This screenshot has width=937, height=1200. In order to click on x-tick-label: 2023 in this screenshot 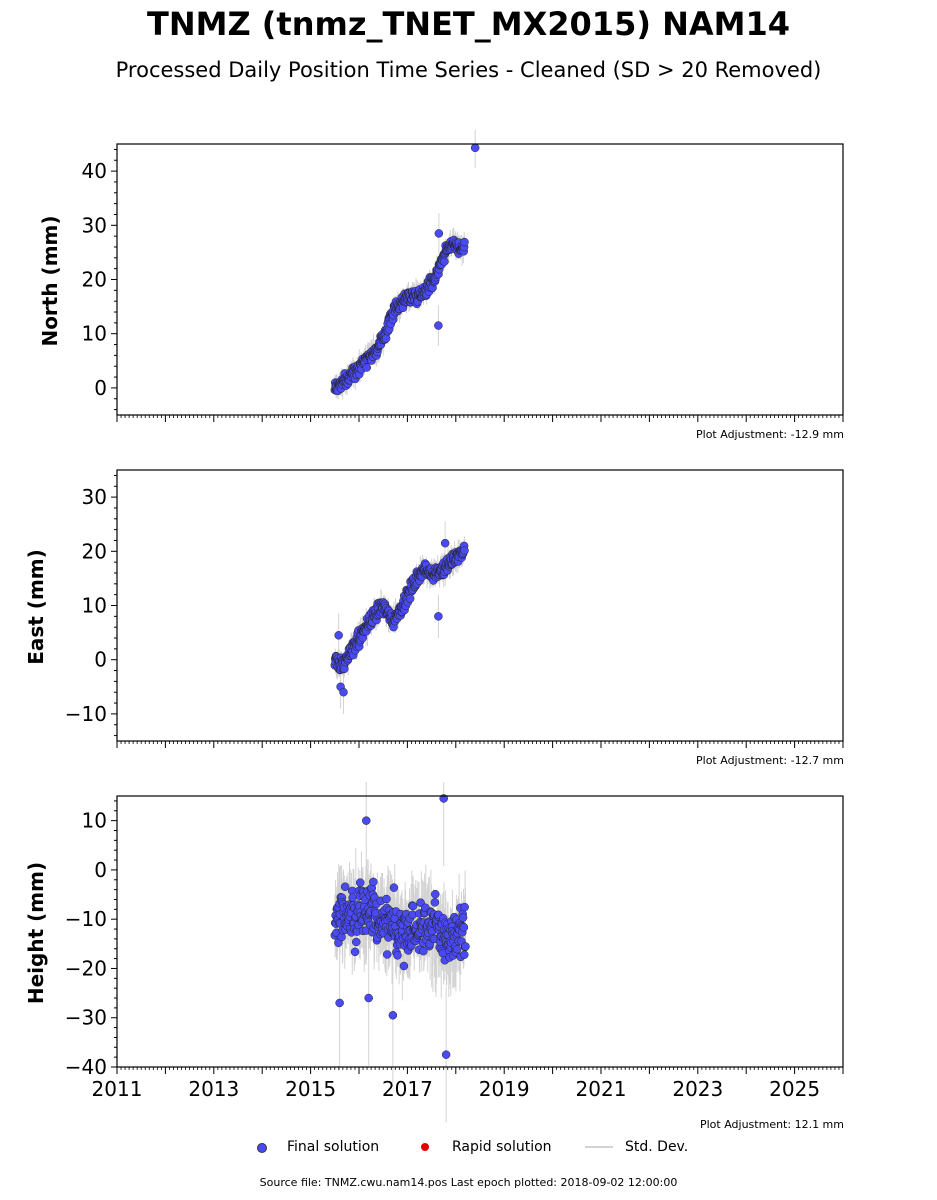, I will do `click(697, 1089)`.